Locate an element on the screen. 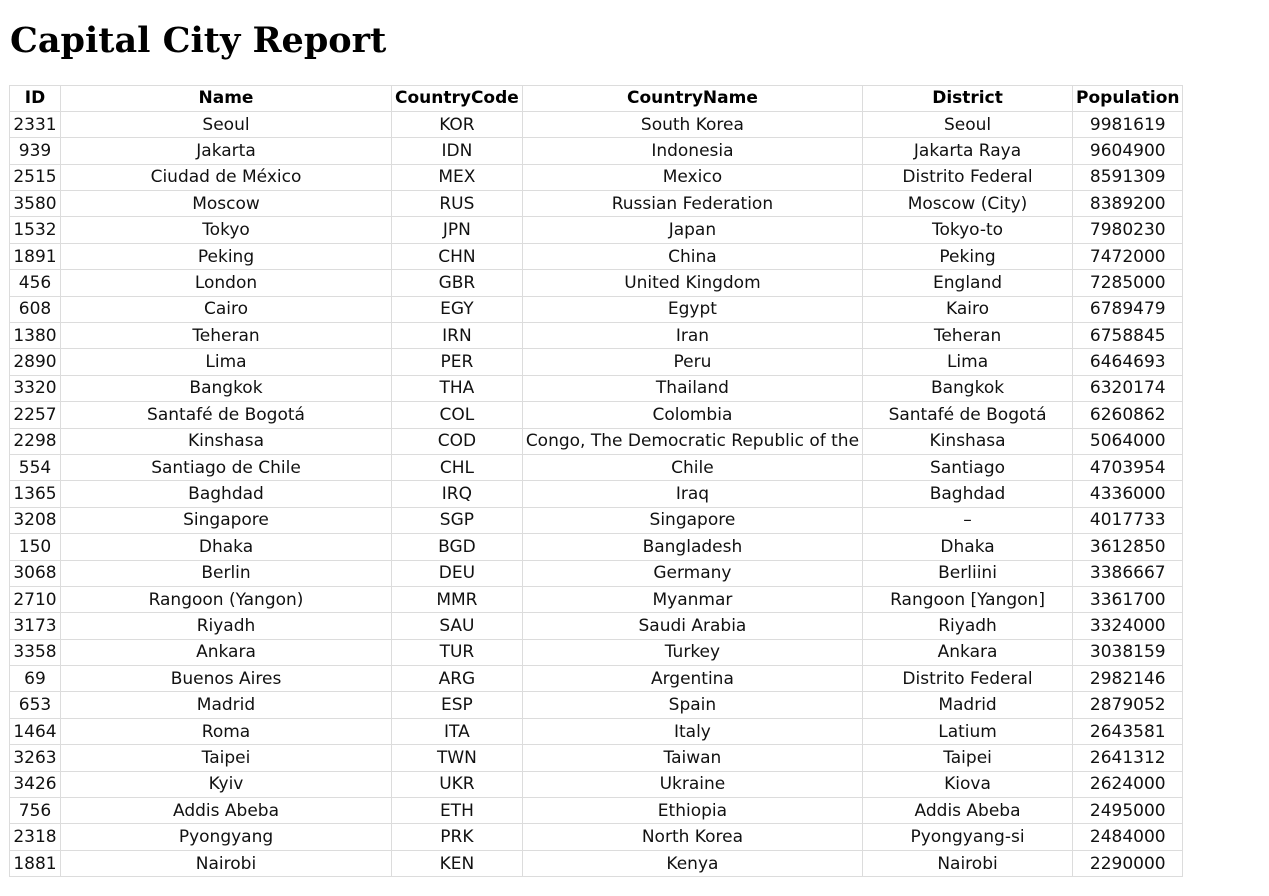 The height and width of the screenshot is (896, 1269). cell-district: Berliini is located at coordinates (968, 573).